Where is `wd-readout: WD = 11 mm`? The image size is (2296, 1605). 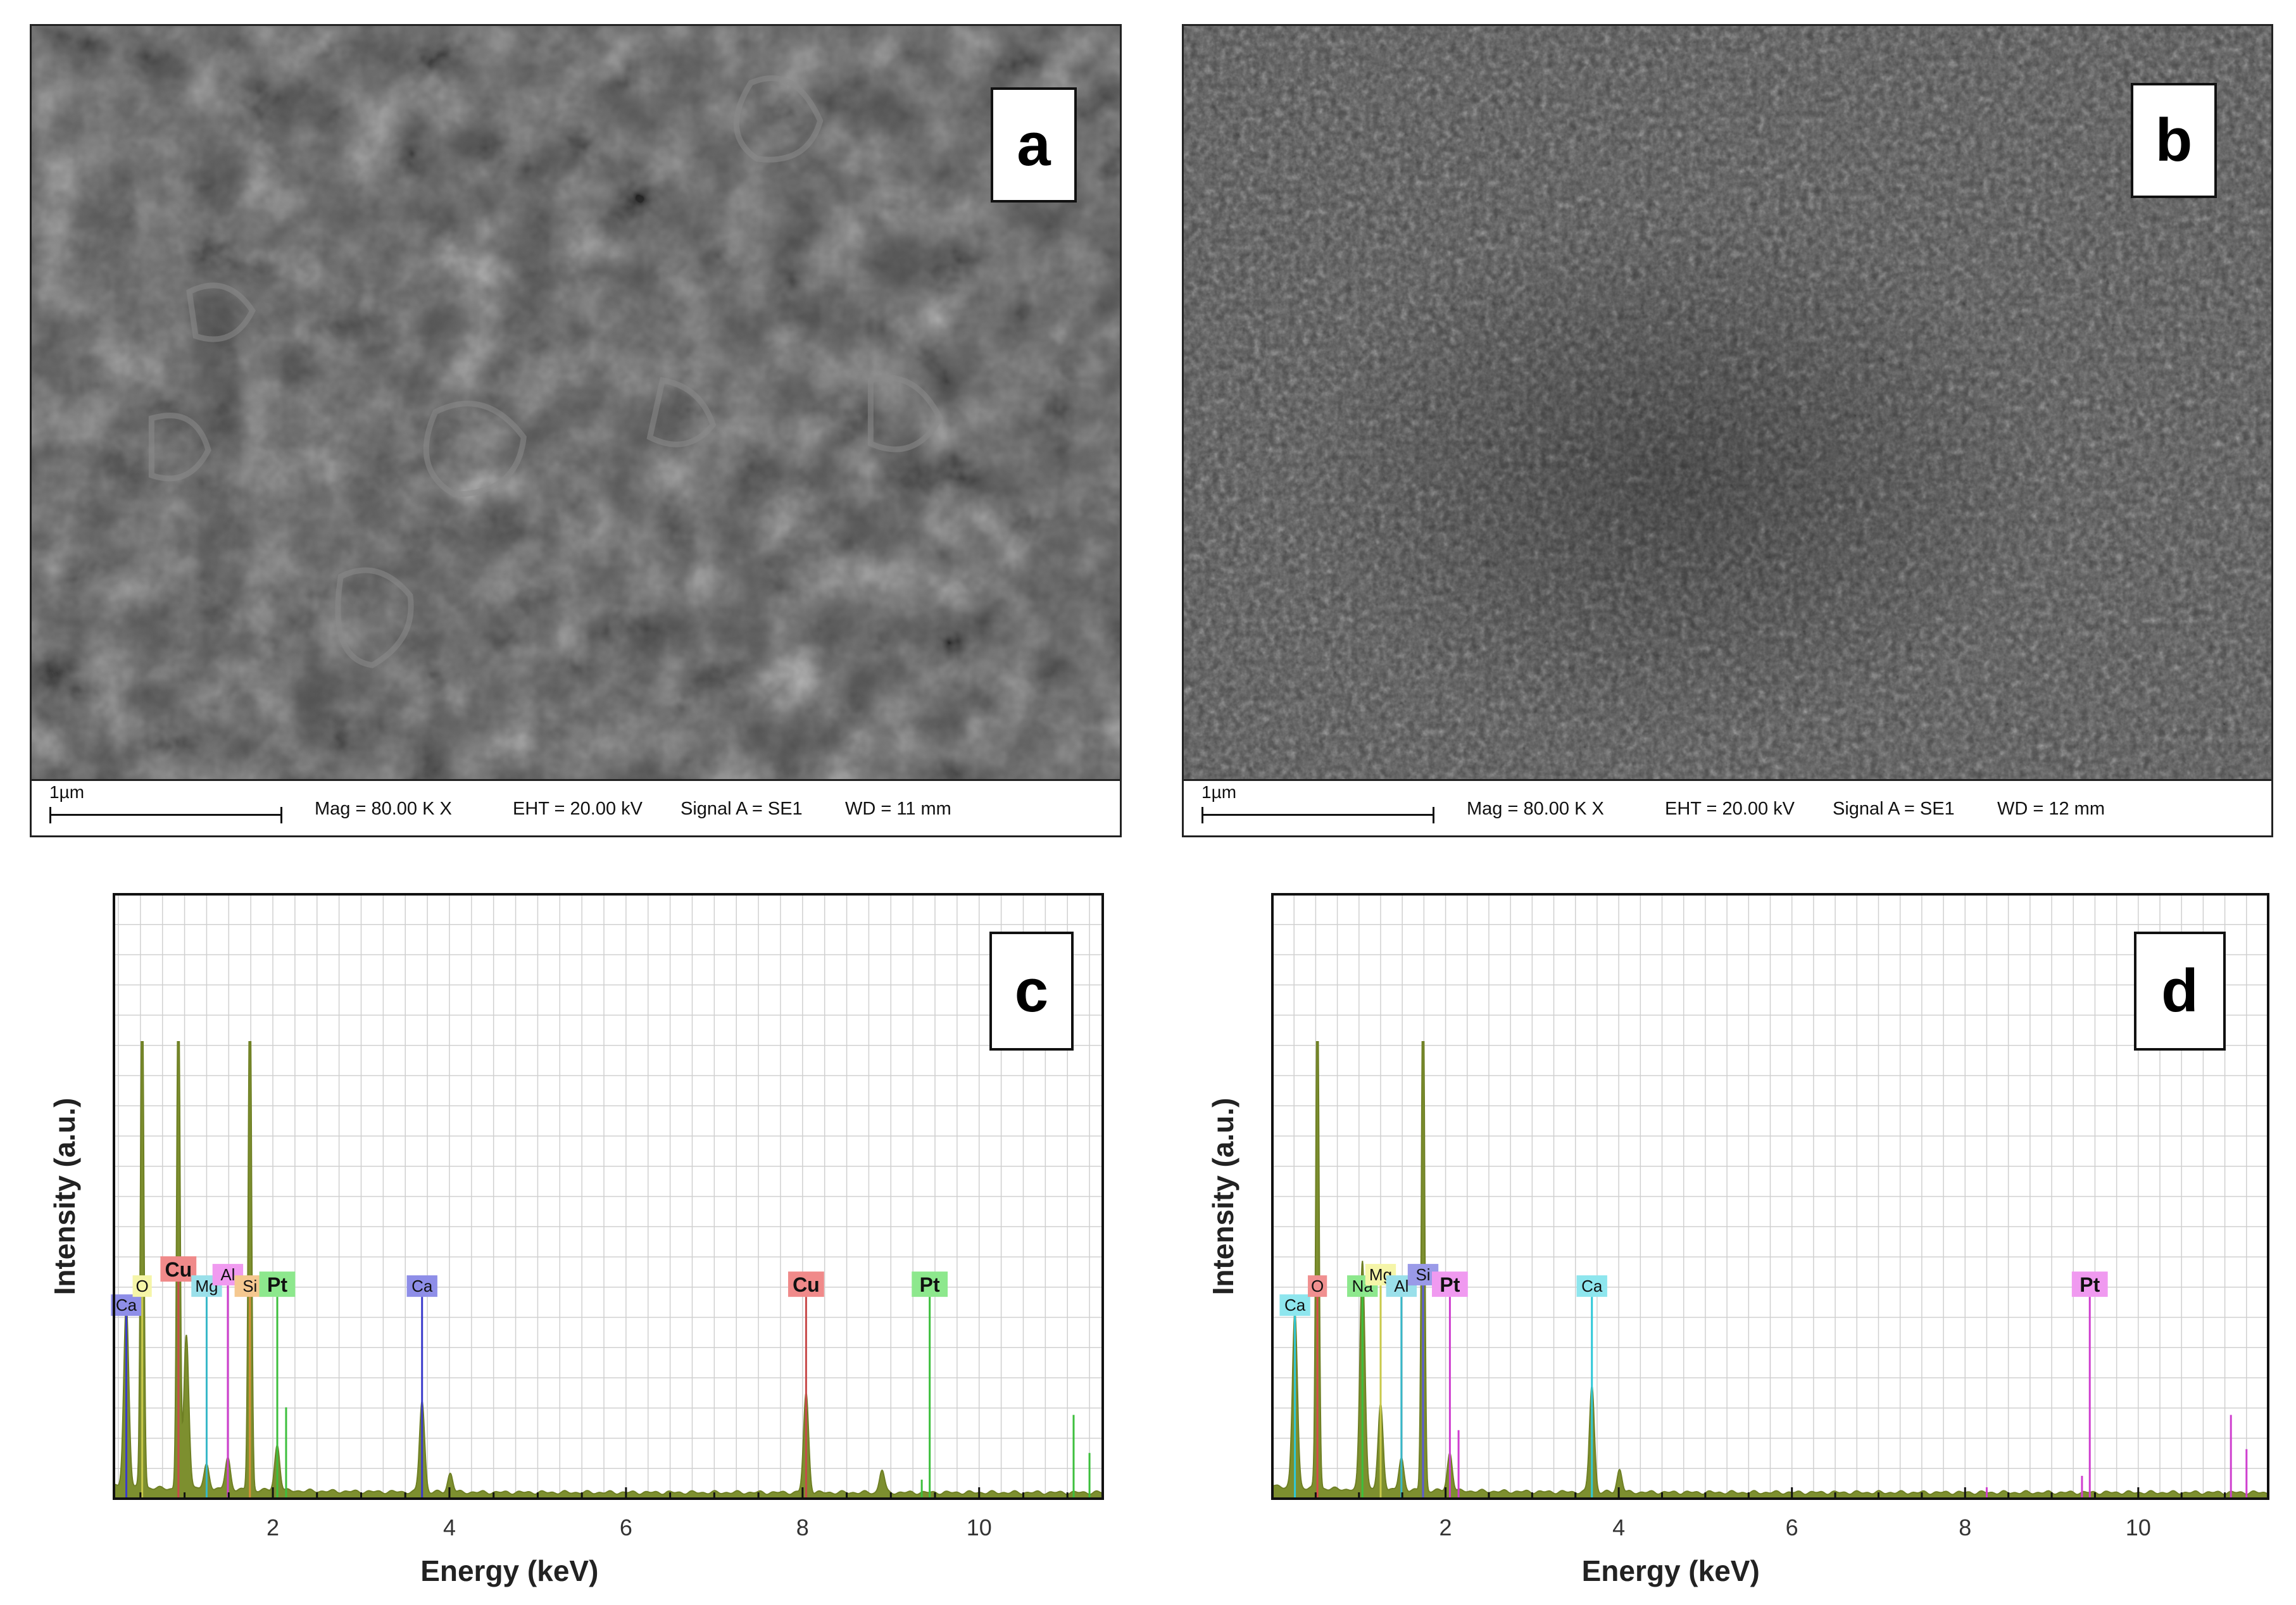 wd-readout: WD = 11 mm is located at coordinates (898, 809).